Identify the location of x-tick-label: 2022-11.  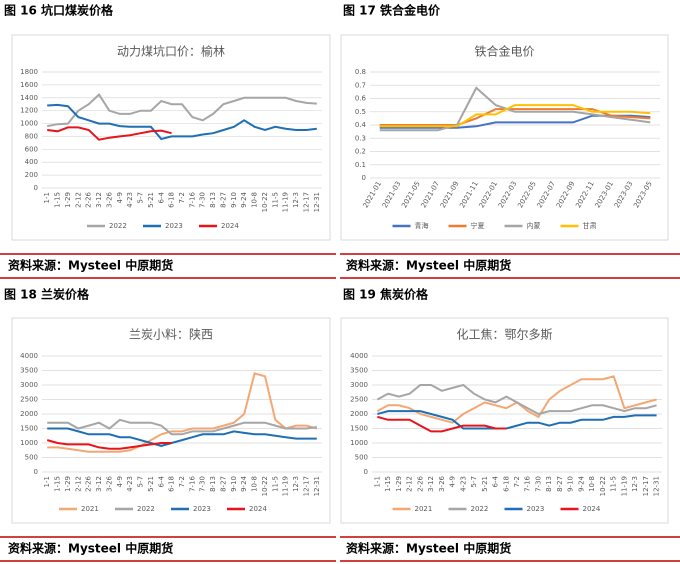
(585, 194).